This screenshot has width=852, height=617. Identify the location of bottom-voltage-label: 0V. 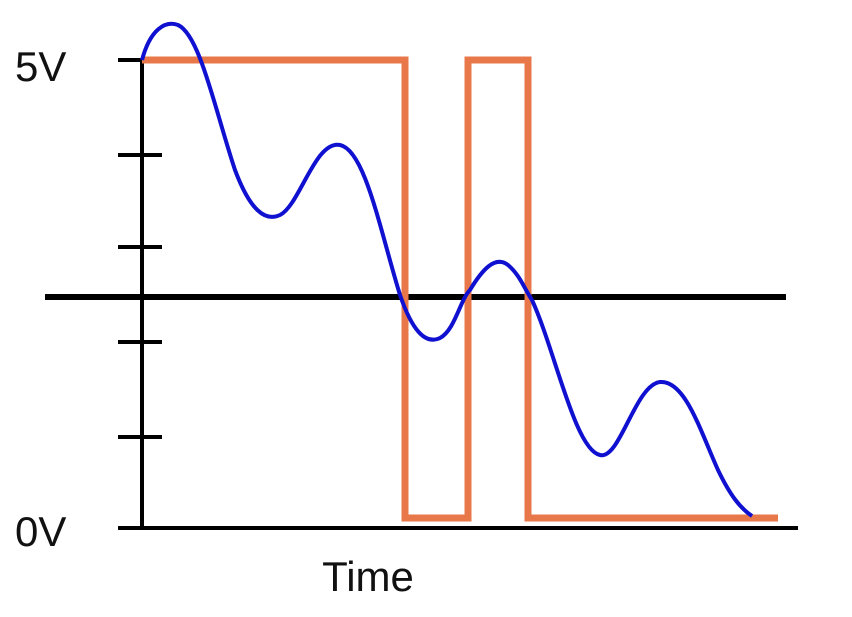
(40, 531).